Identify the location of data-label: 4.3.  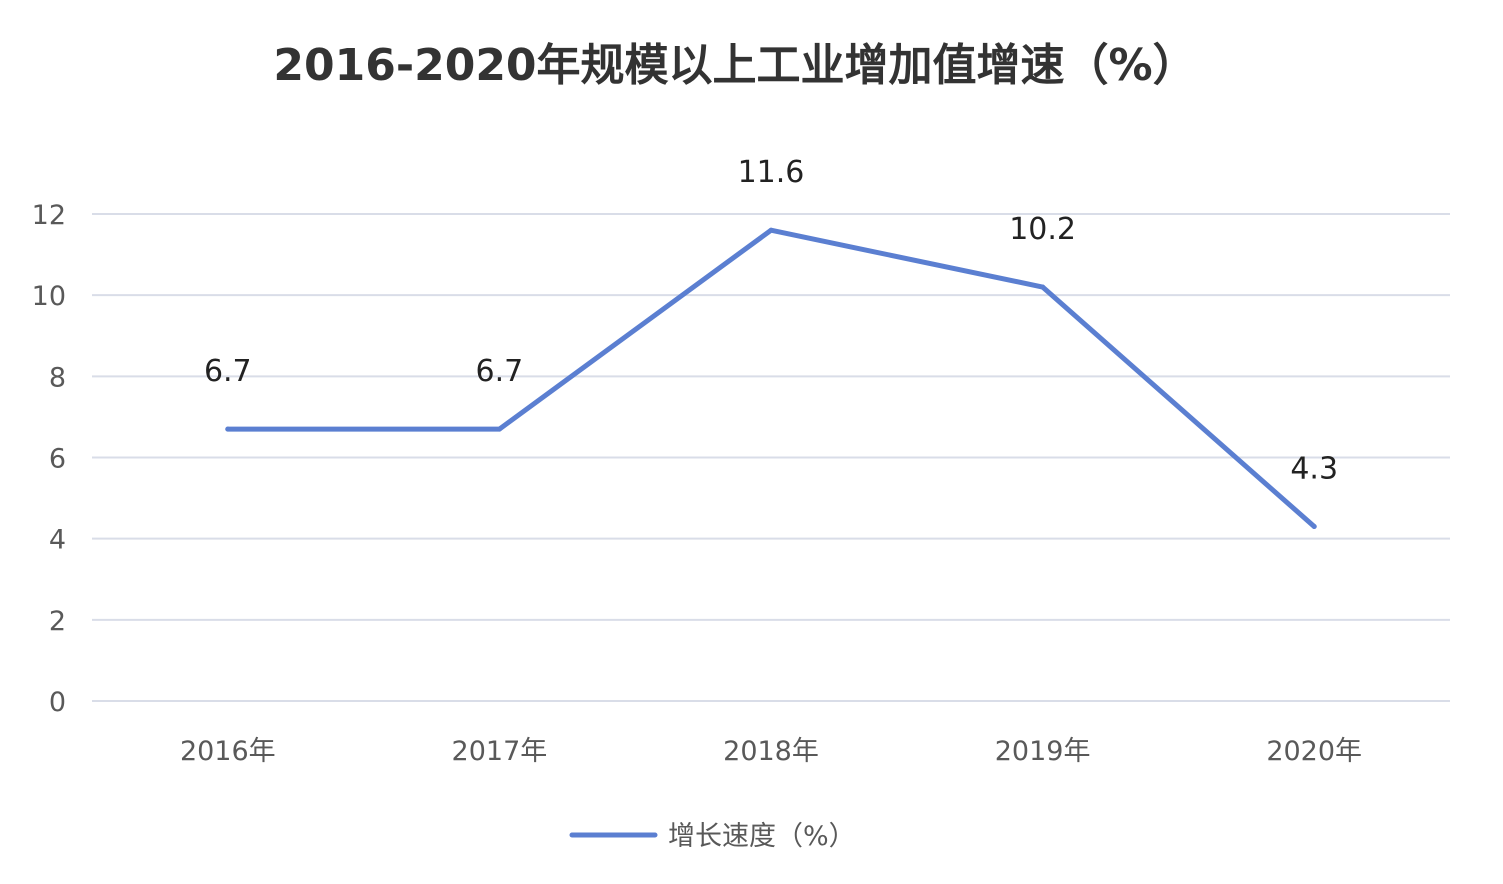
(1314, 468).